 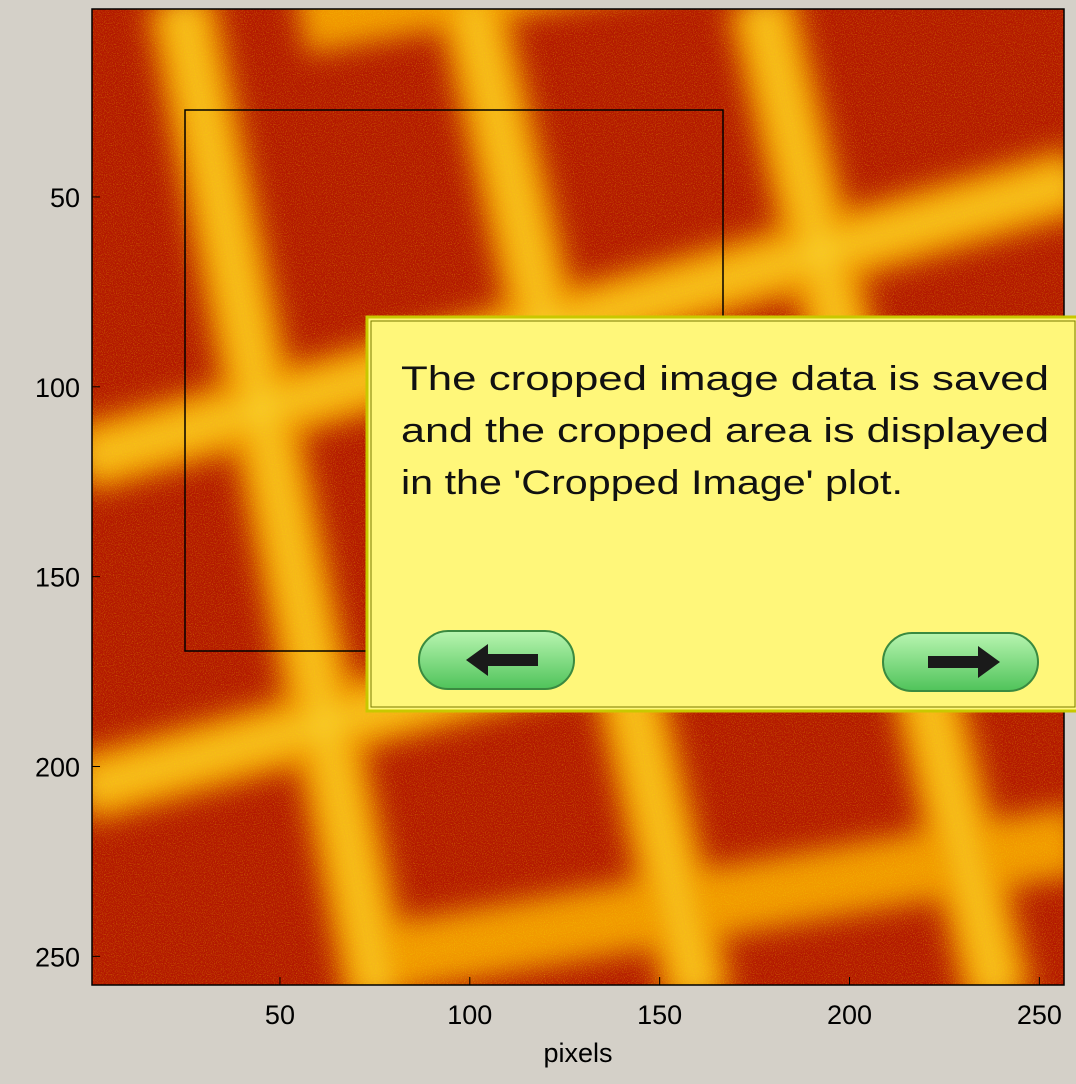 What do you see at coordinates (502, 660) in the screenshot?
I see `back-arrow` at bounding box center [502, 660].